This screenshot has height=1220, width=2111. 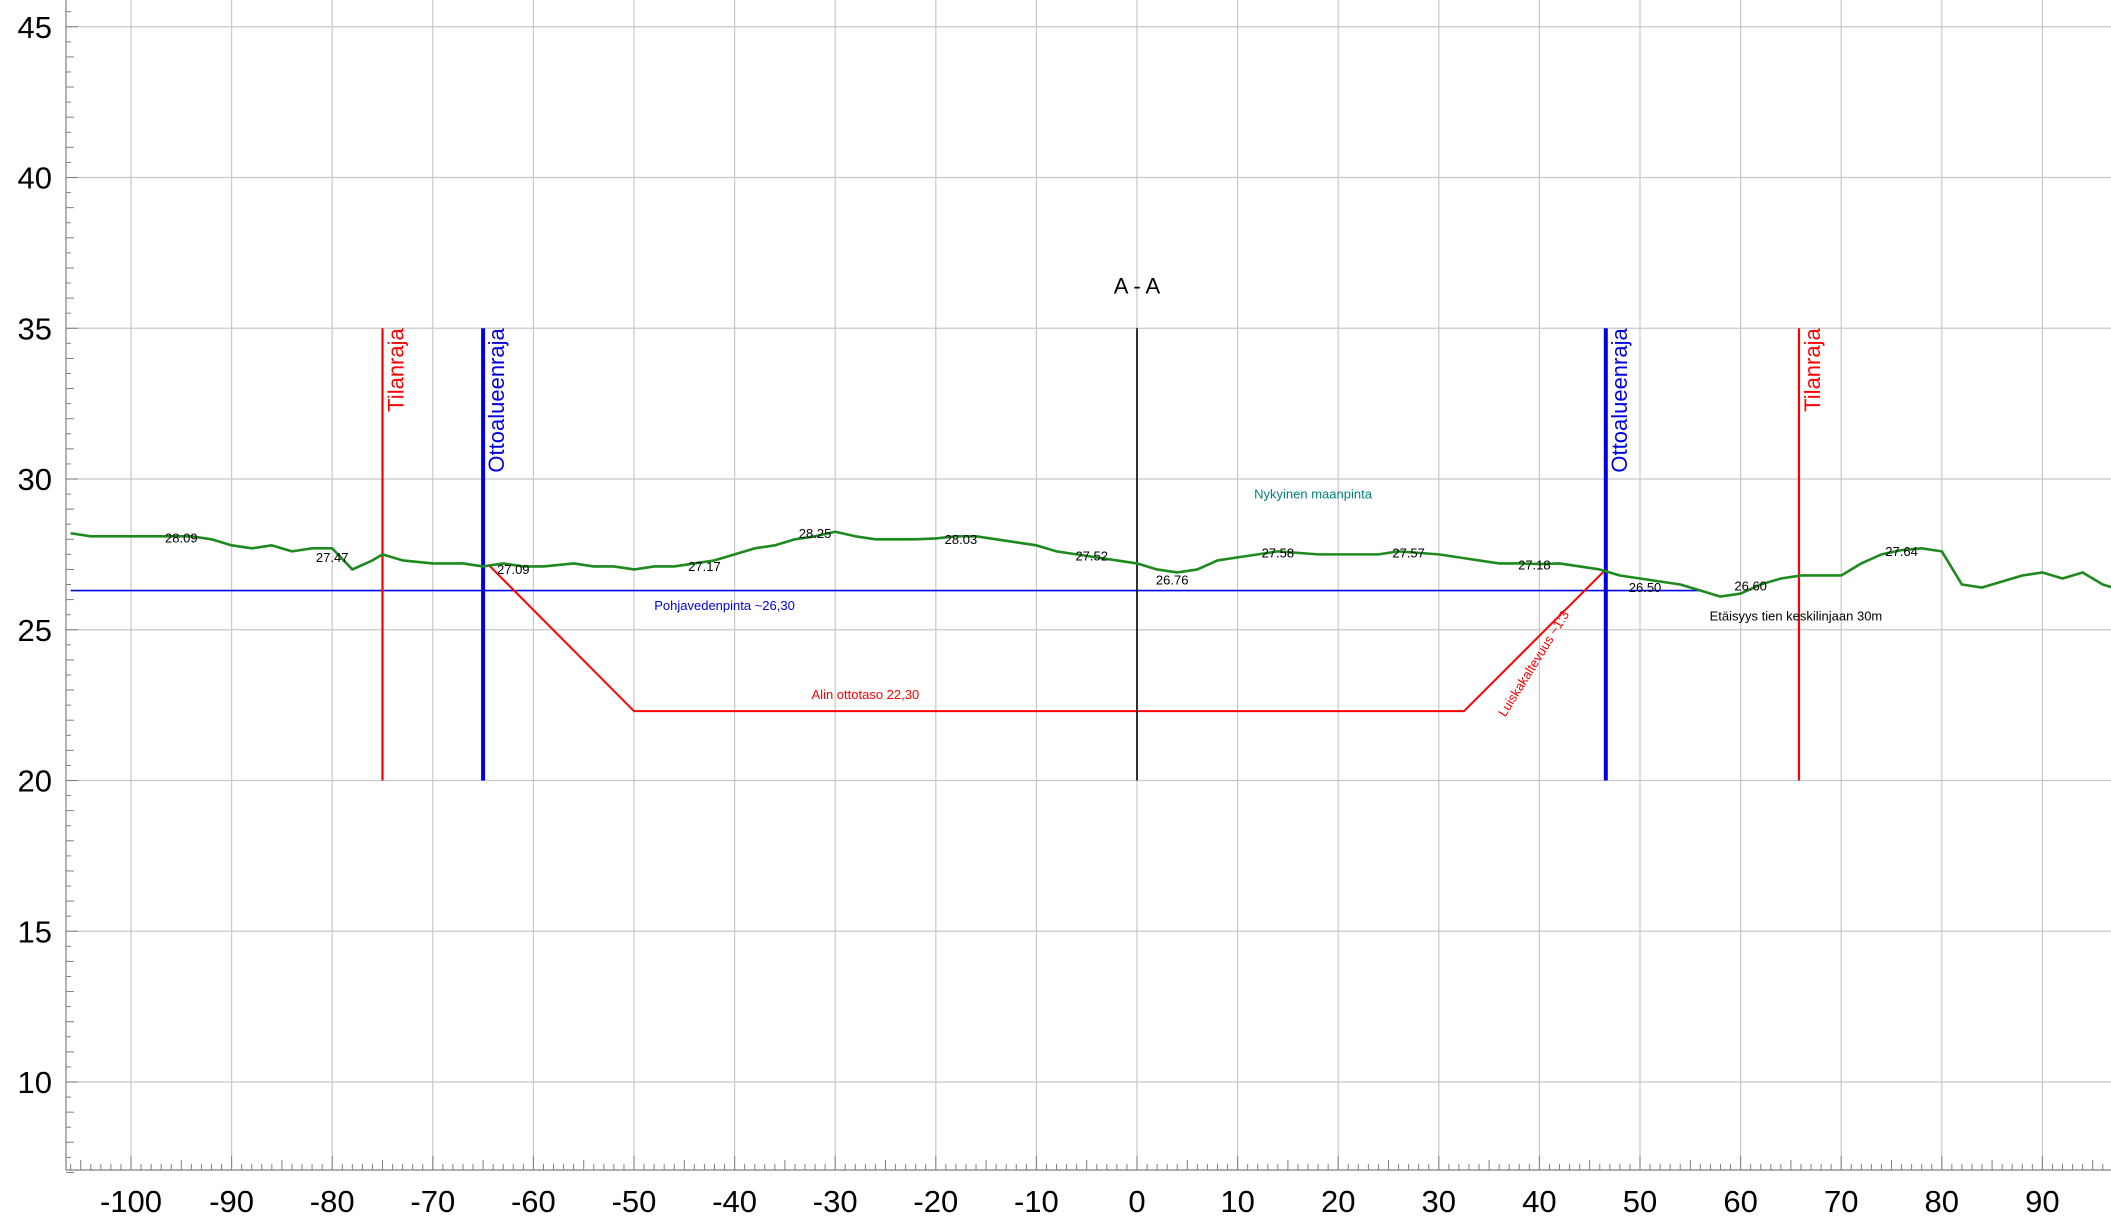 I want to click on y-tick-label: 30, so click(x=35, y=479).